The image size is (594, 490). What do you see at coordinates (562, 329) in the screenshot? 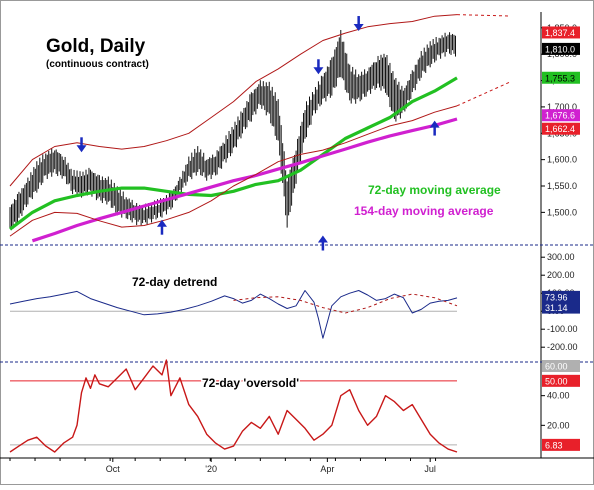
I see `y-tick-label: -100.00` at bounding box center [562, 329].